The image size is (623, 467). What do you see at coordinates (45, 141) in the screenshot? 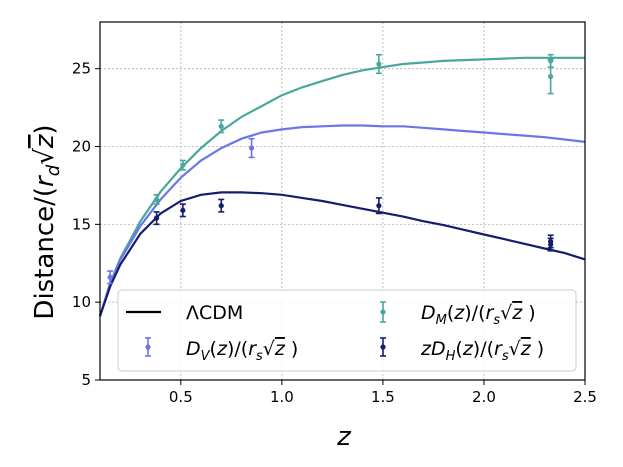
I see `y-axis-label-z: z` at bounding box center [45, 141].